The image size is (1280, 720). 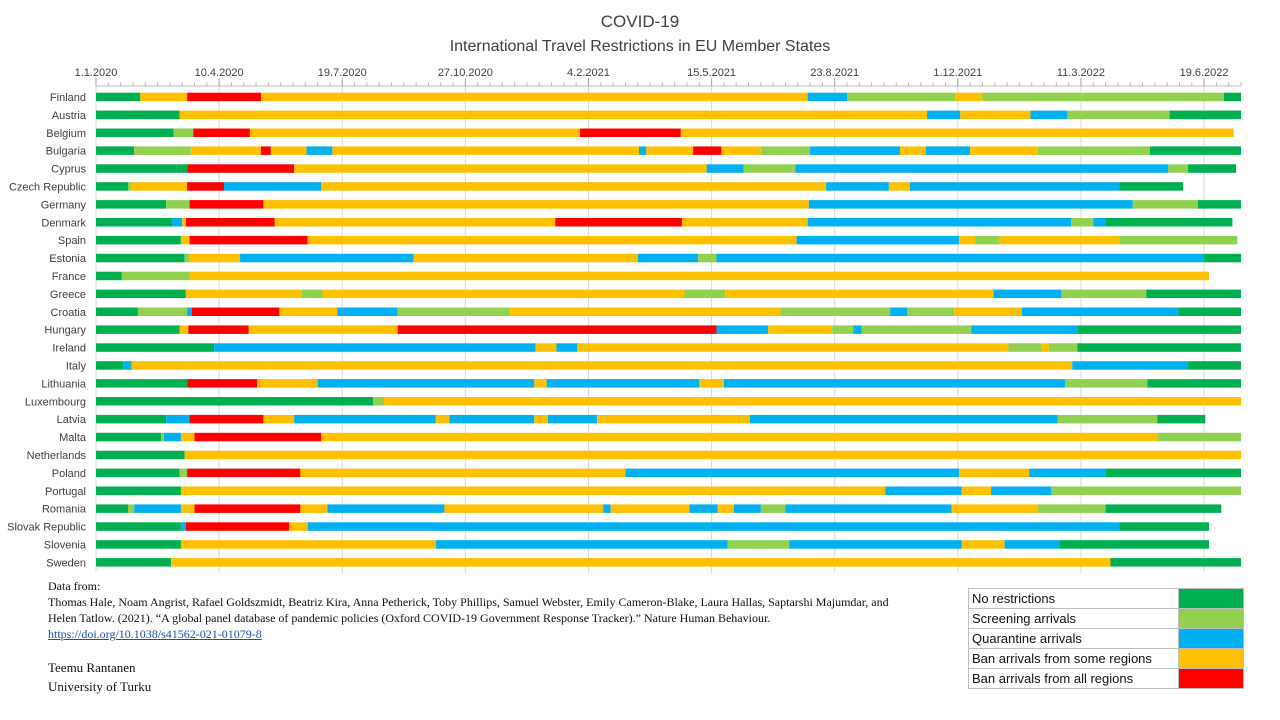 I want to click on legend-label: Ban arrivals from all regions, so click(x=1074, y=678).